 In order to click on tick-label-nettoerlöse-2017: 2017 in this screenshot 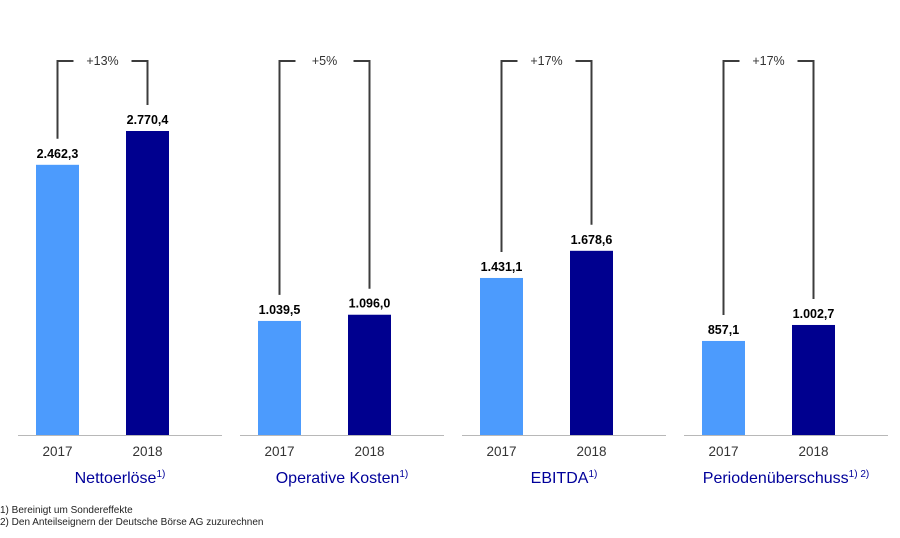, I will do `click(57, 451)`.